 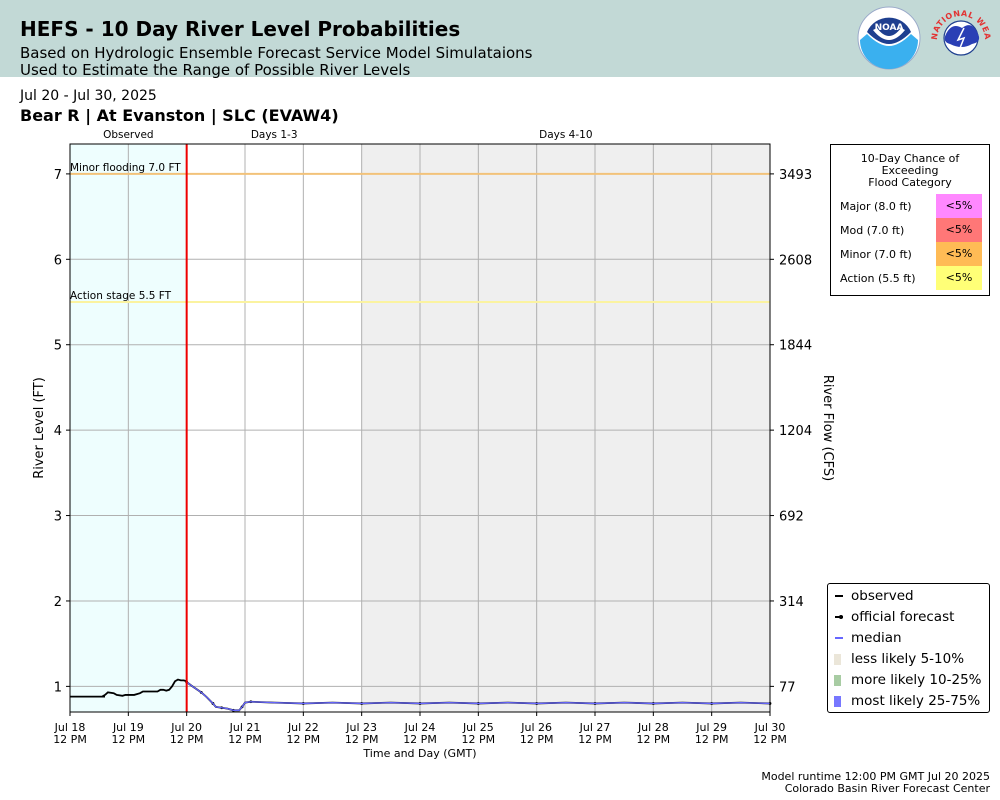 I want to click on model-runtime: Model runtime 12:00 PM GMT Jul 20 2025, so click(x=875, y=776).